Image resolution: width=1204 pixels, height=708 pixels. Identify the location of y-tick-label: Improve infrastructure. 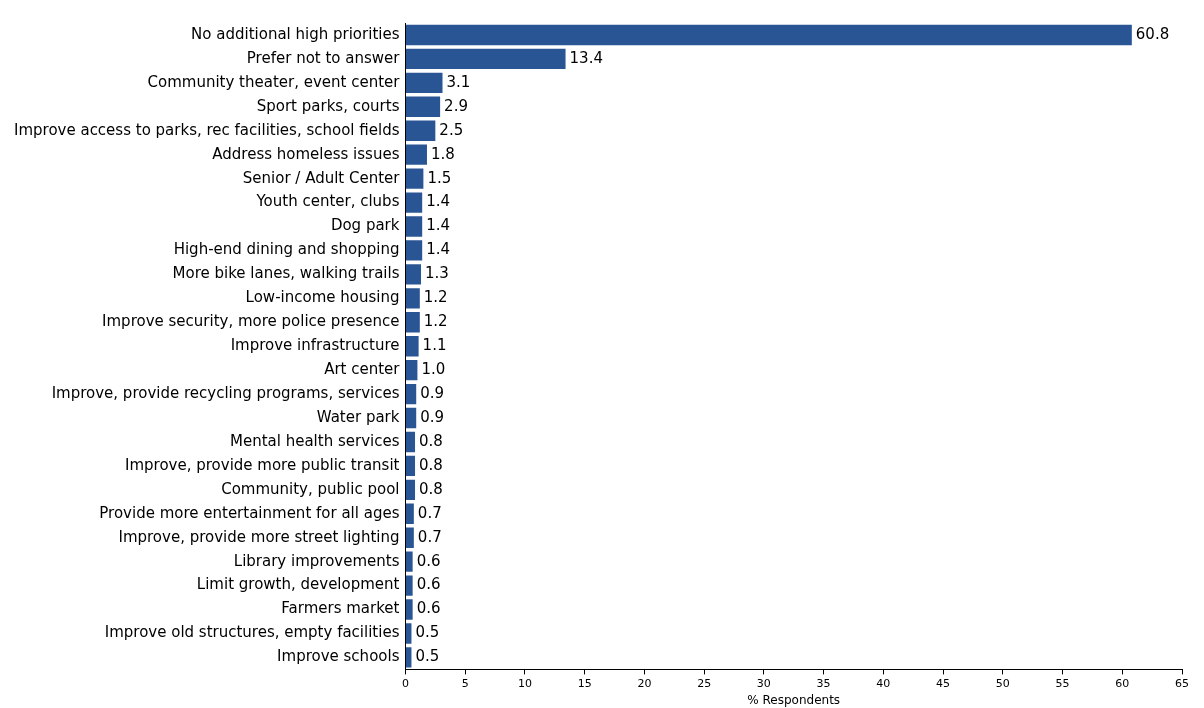
(315, 345).